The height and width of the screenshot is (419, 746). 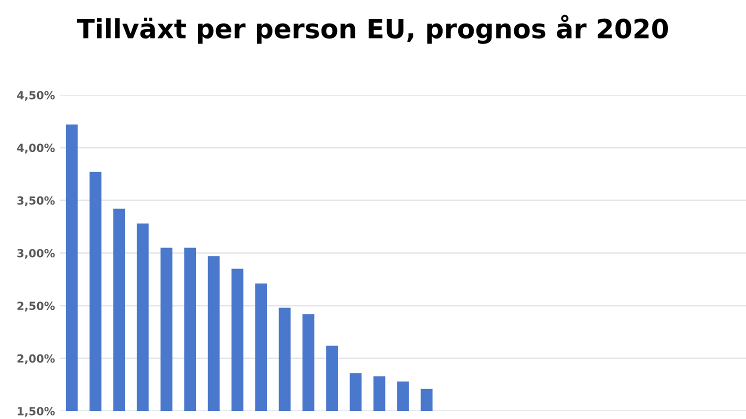 What do you see at coordinates (36, 95) in the screenshot?
I see `y-tick-label: 4,50%` at bounding box center [36, 95].